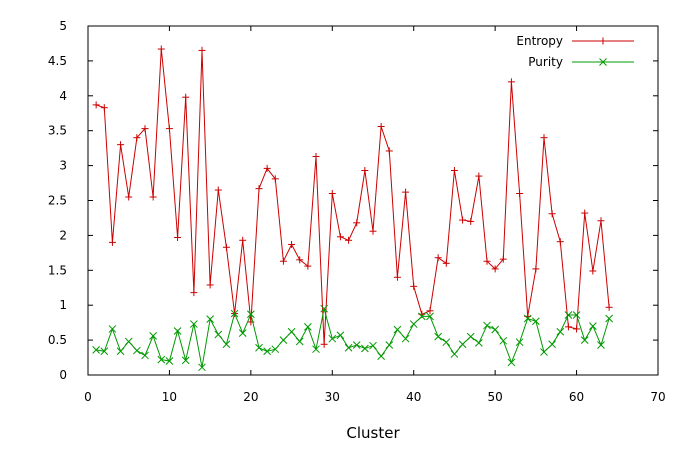  Describe the element at coordinates (581, 62) in the screenshot. I see `legend-entry-purity: Purity` at that location.